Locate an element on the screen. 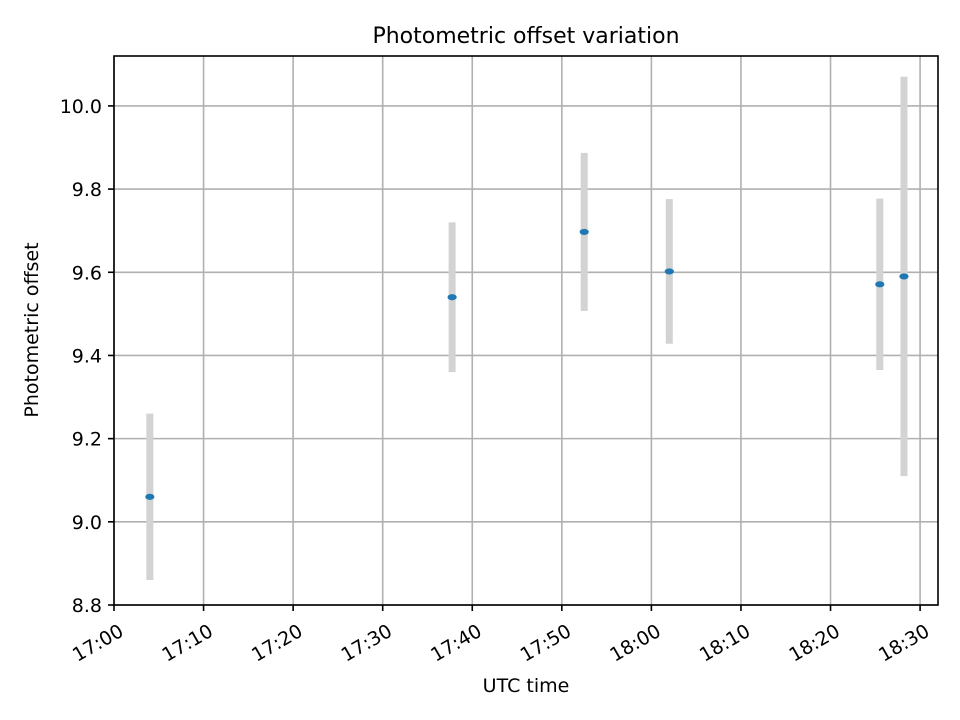  y-tick-label: 9.4 is located at coordinates (87, 356).